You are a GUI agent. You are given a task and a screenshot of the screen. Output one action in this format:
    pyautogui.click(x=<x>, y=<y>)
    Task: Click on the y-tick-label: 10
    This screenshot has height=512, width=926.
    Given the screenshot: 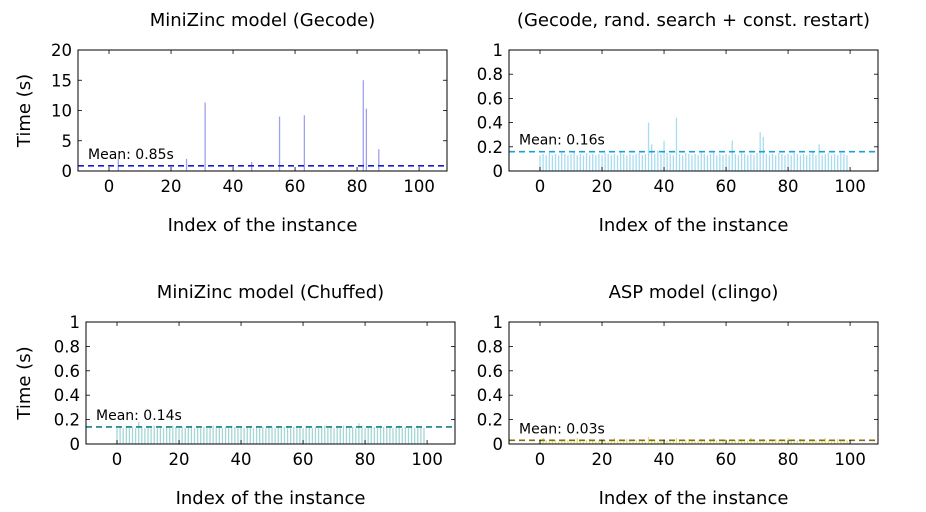 What is the action you would take?
    pyautogui.click(x=61, y=111)
    